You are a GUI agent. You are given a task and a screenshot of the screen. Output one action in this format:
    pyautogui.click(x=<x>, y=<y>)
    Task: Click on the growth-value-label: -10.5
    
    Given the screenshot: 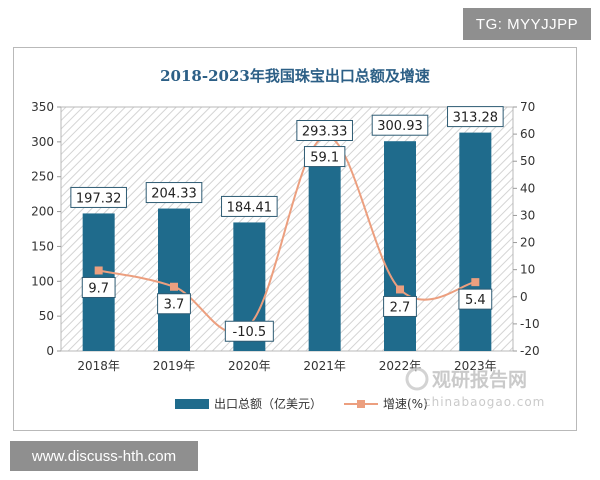 What is the action you would take?
    pyautogui.click(x=250, y=332)
    